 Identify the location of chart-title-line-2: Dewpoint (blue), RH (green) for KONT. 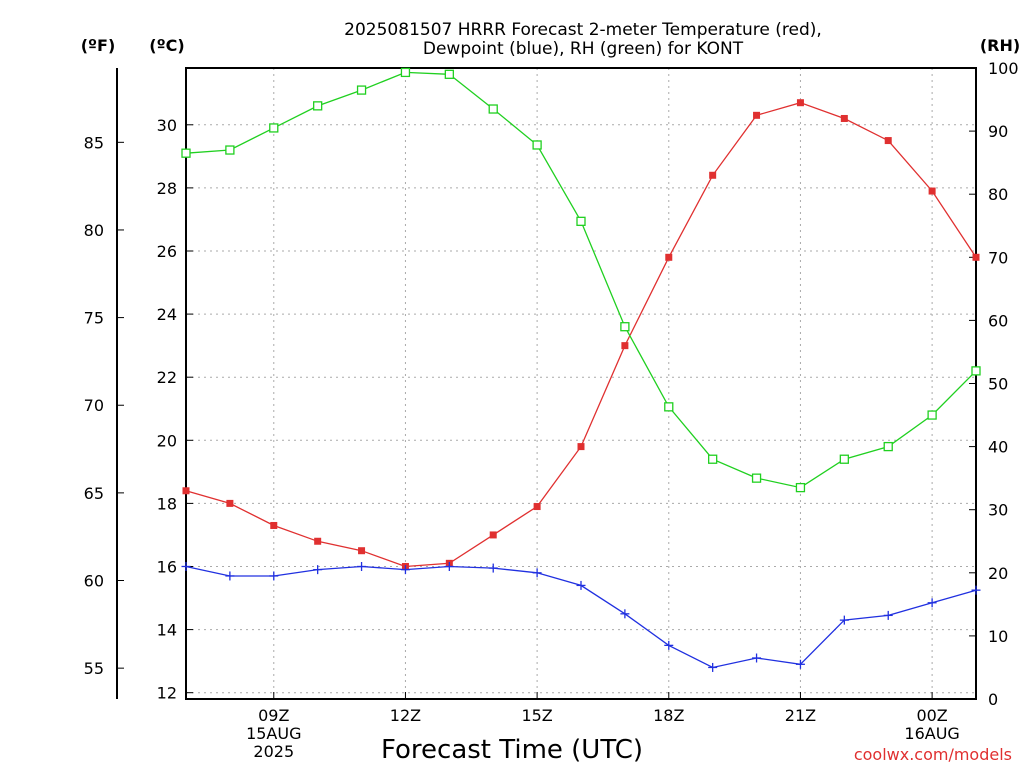
(583, 49).